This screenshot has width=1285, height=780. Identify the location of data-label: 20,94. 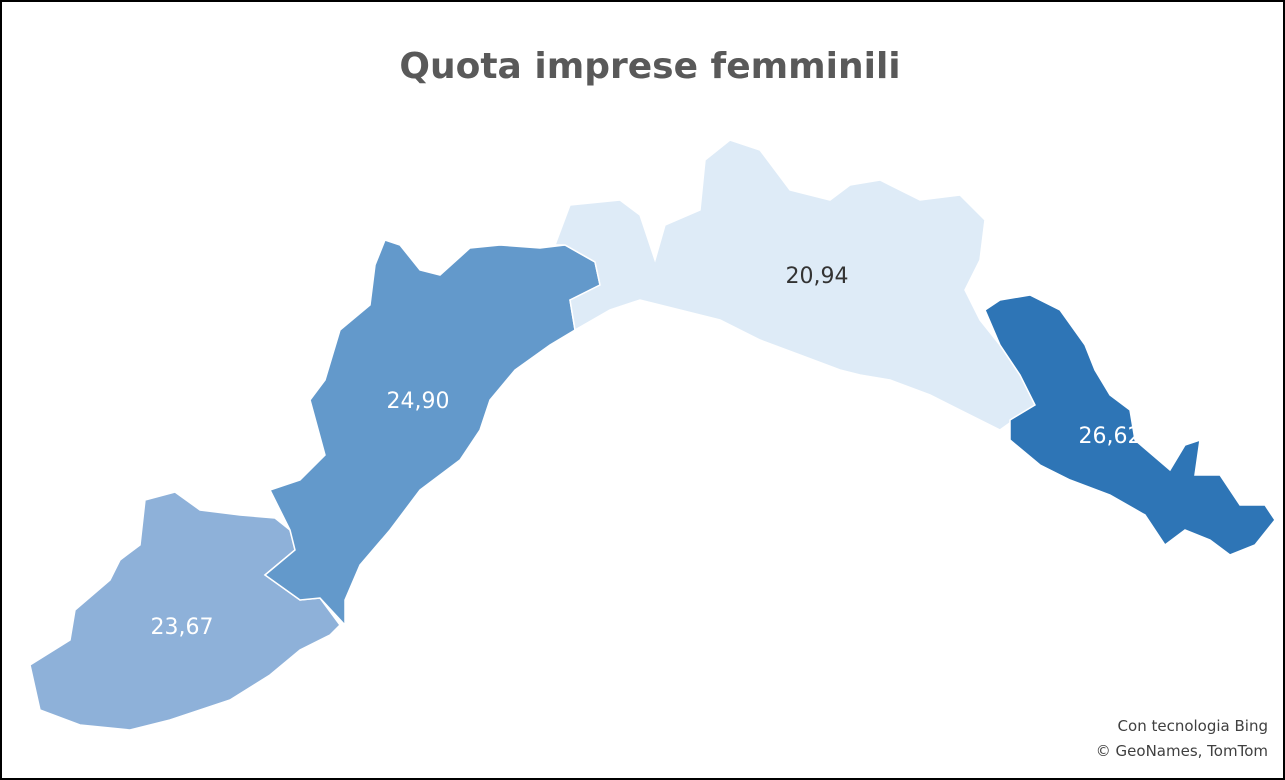
(817, 276).